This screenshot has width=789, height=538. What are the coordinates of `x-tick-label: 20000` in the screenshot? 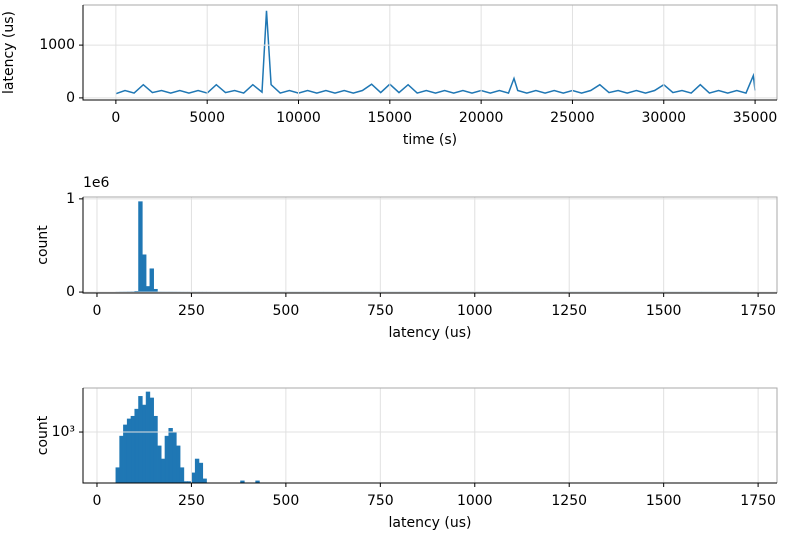 It's located at (481, 118).